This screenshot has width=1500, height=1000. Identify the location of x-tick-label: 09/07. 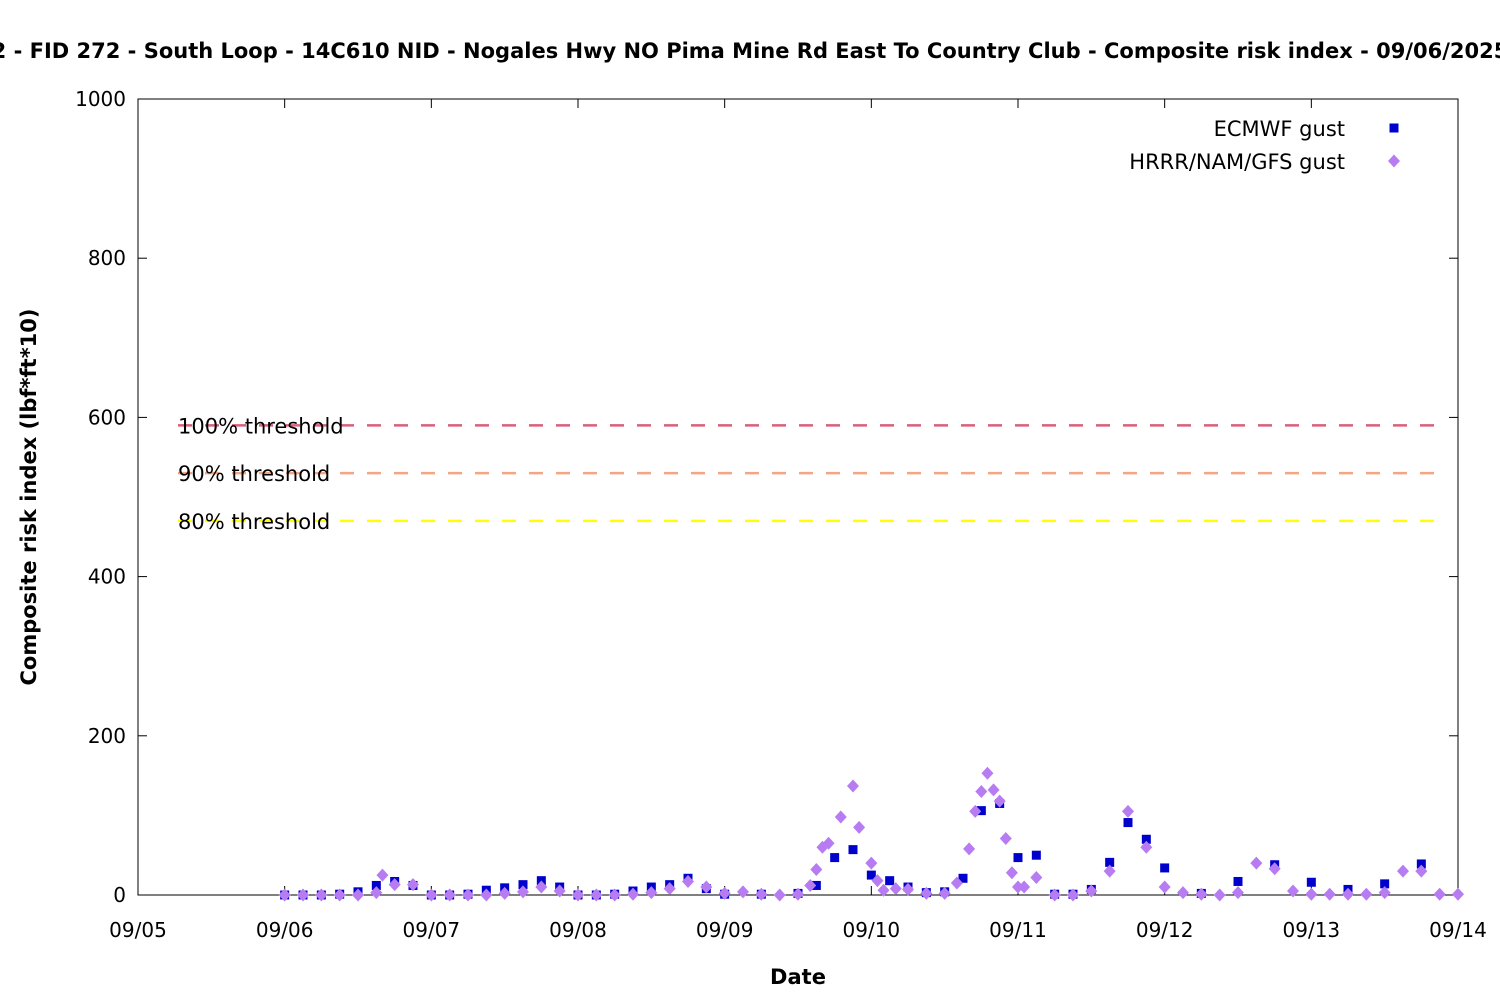
(432, 930).